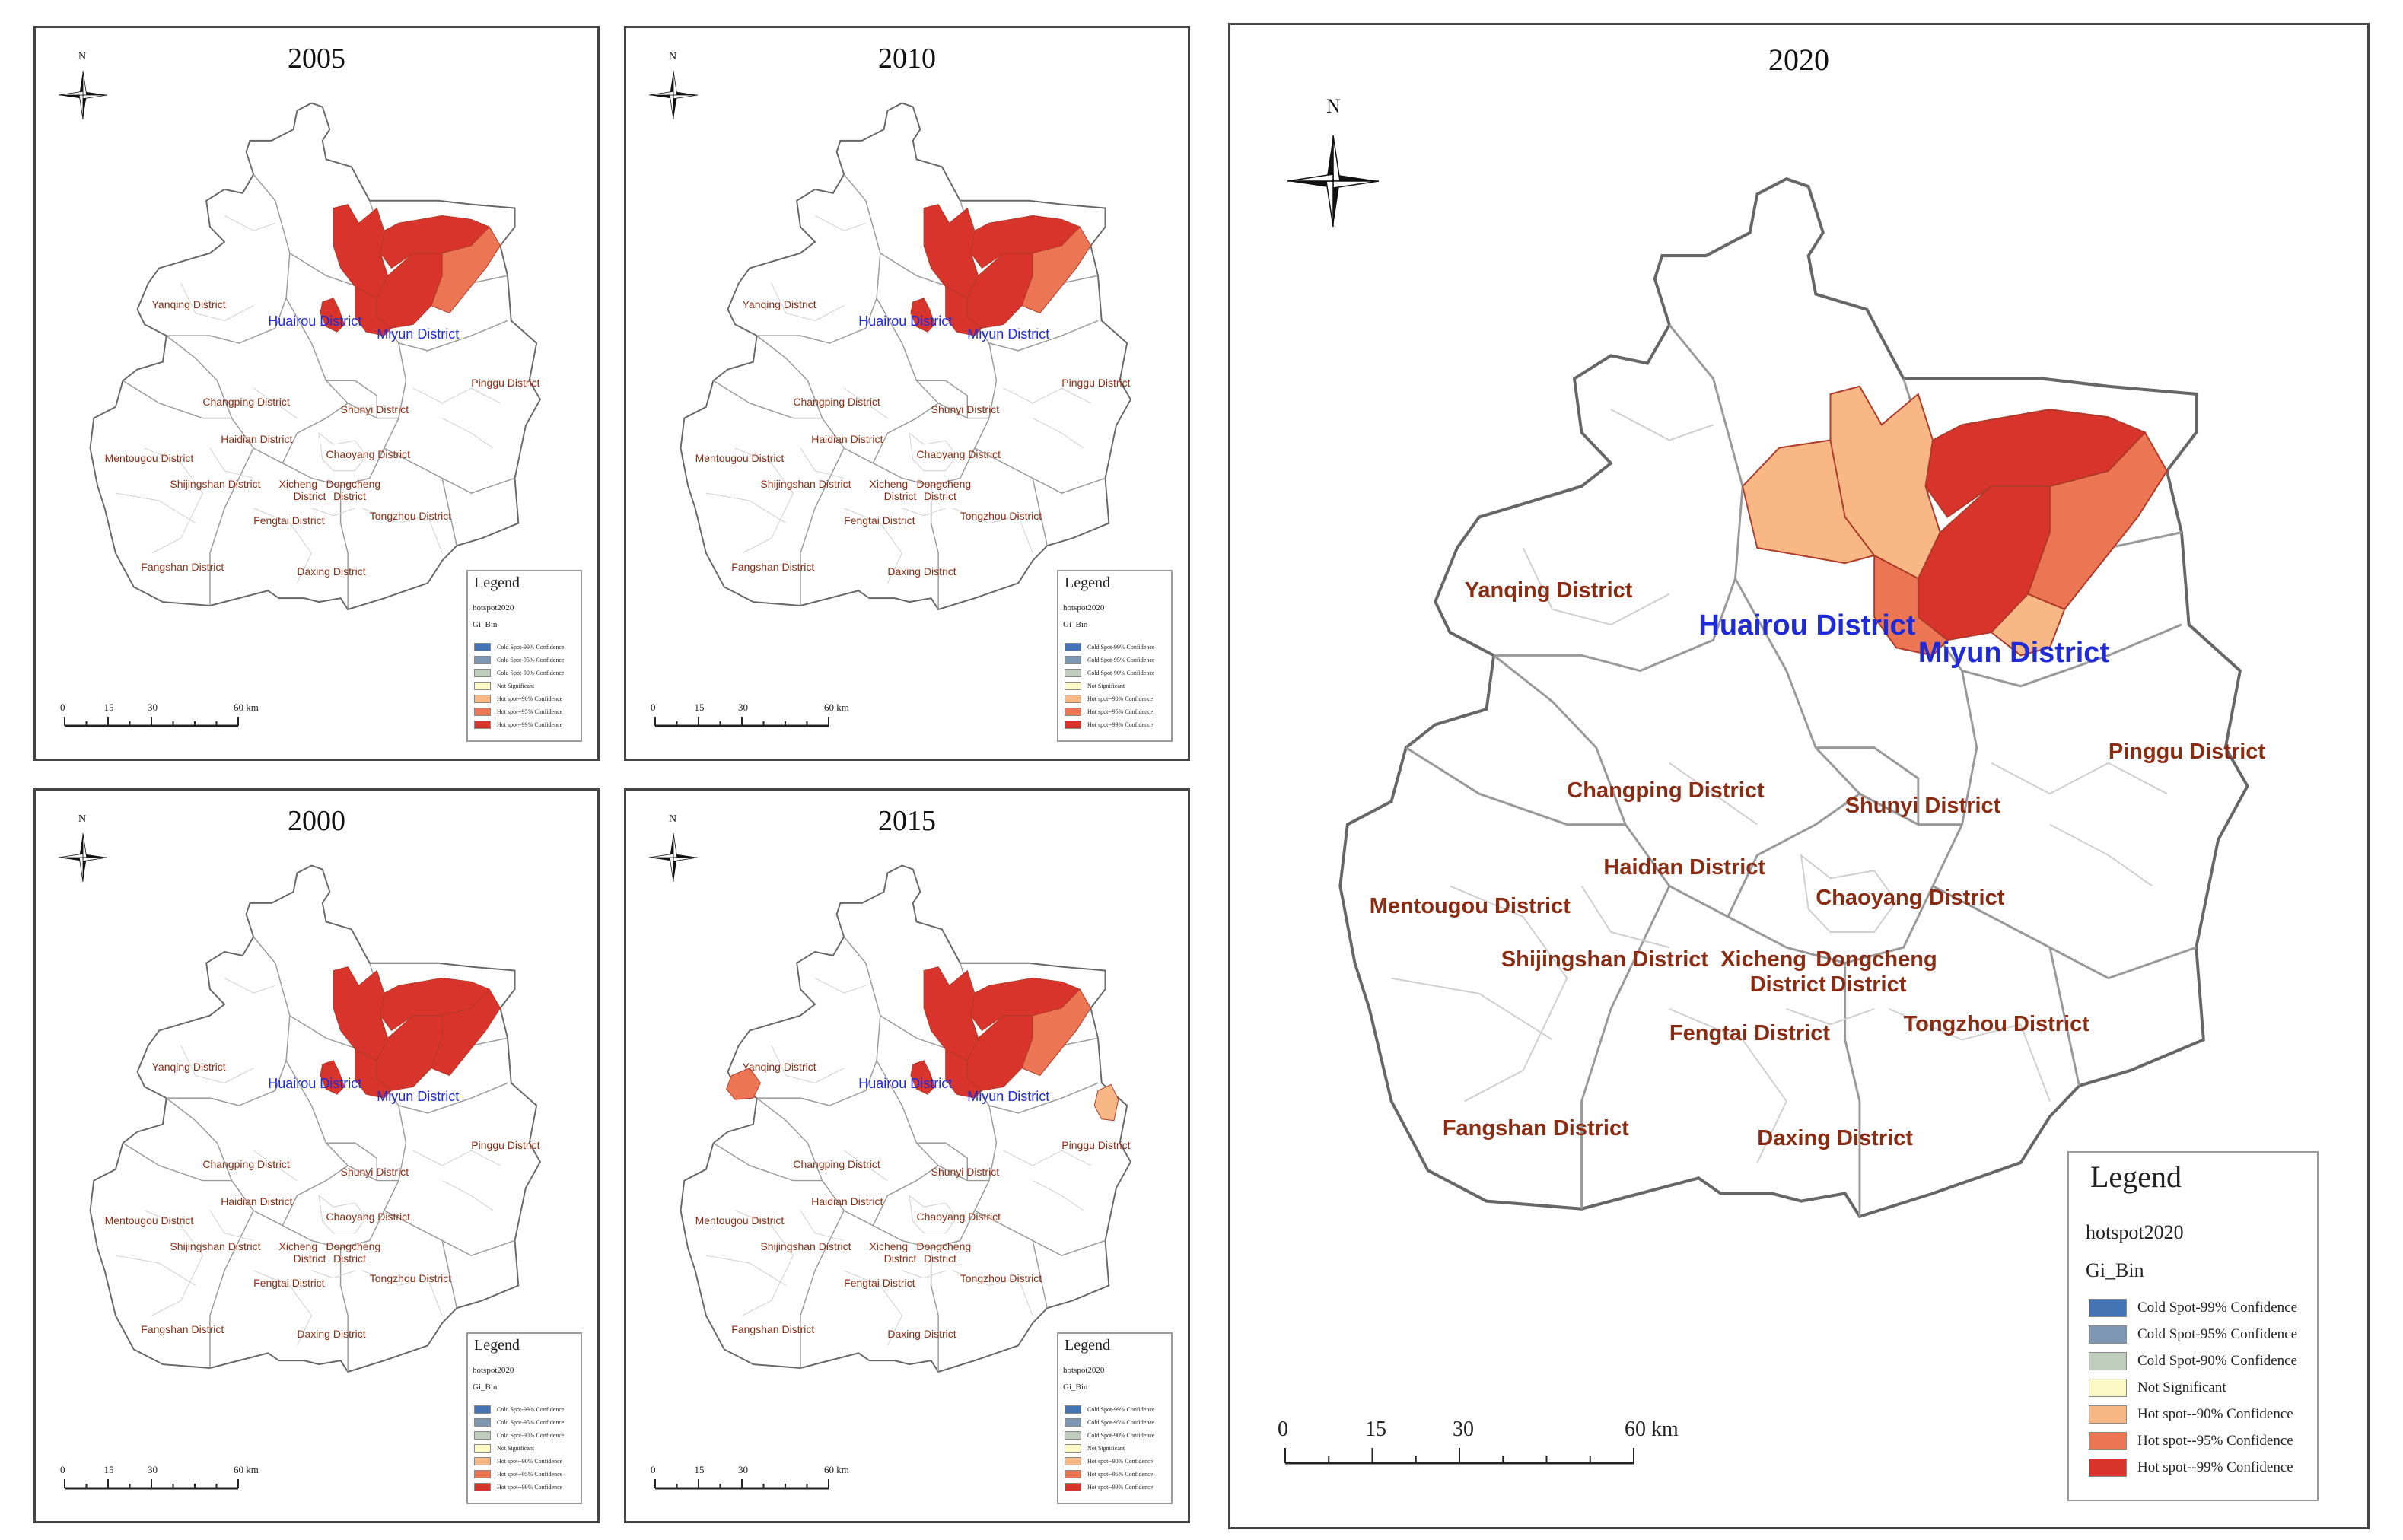 Image resolution: width=2403 pixels, height=1540 pixels. I want to click on legend-item-label: Hot spot--99% Confidence, so click(530, 1487).